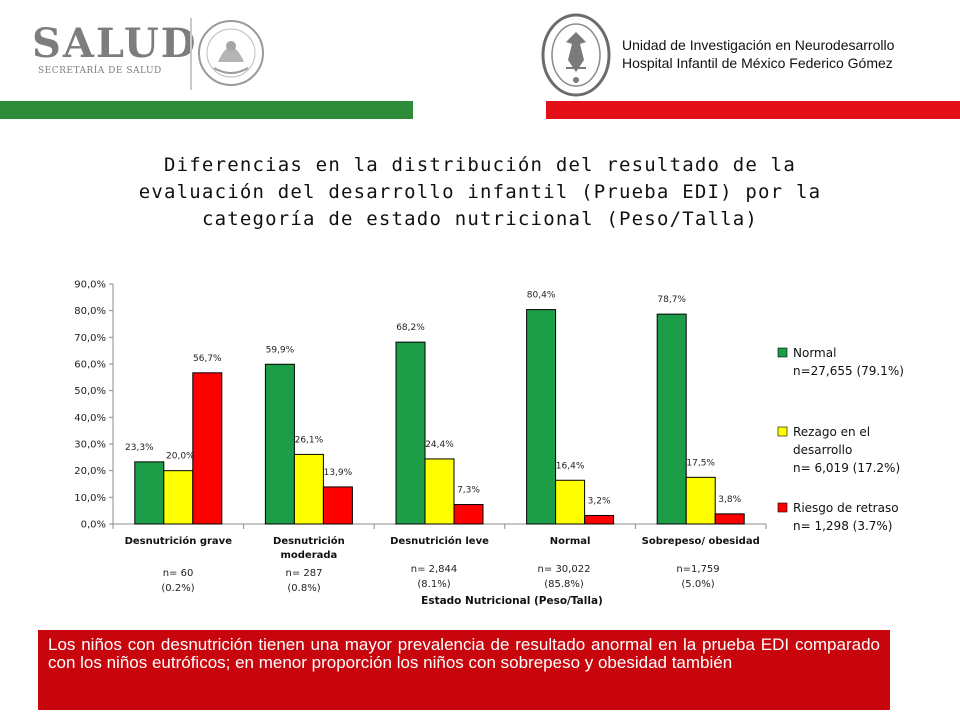 The height and width of the screenshot is (720, 960). What do you see at coordinates (700, 463) in the screenshot?
I see `data-label: 17,5%` at bounding box center [700, 463].